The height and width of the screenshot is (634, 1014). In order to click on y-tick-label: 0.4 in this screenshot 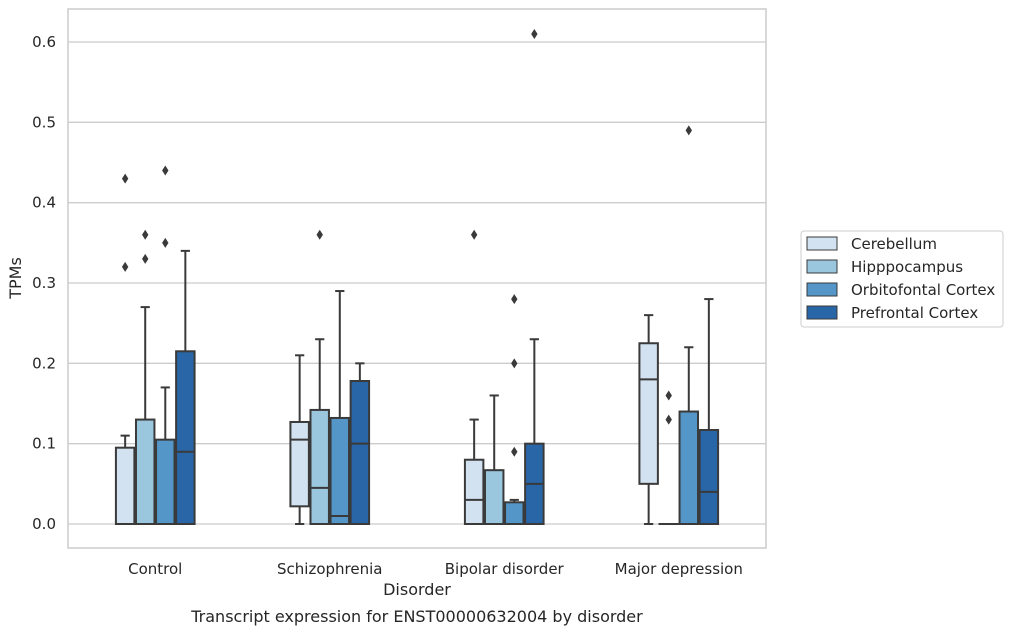, I will do `click(44, 203)`.